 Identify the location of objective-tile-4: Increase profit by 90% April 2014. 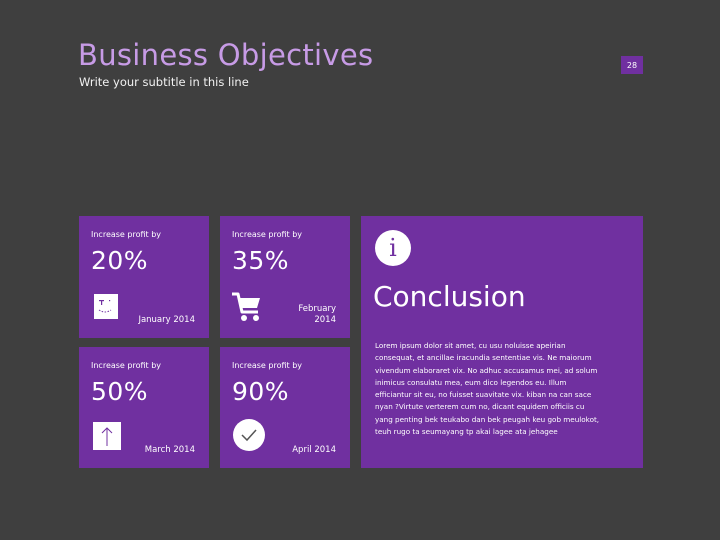
(285, 407).